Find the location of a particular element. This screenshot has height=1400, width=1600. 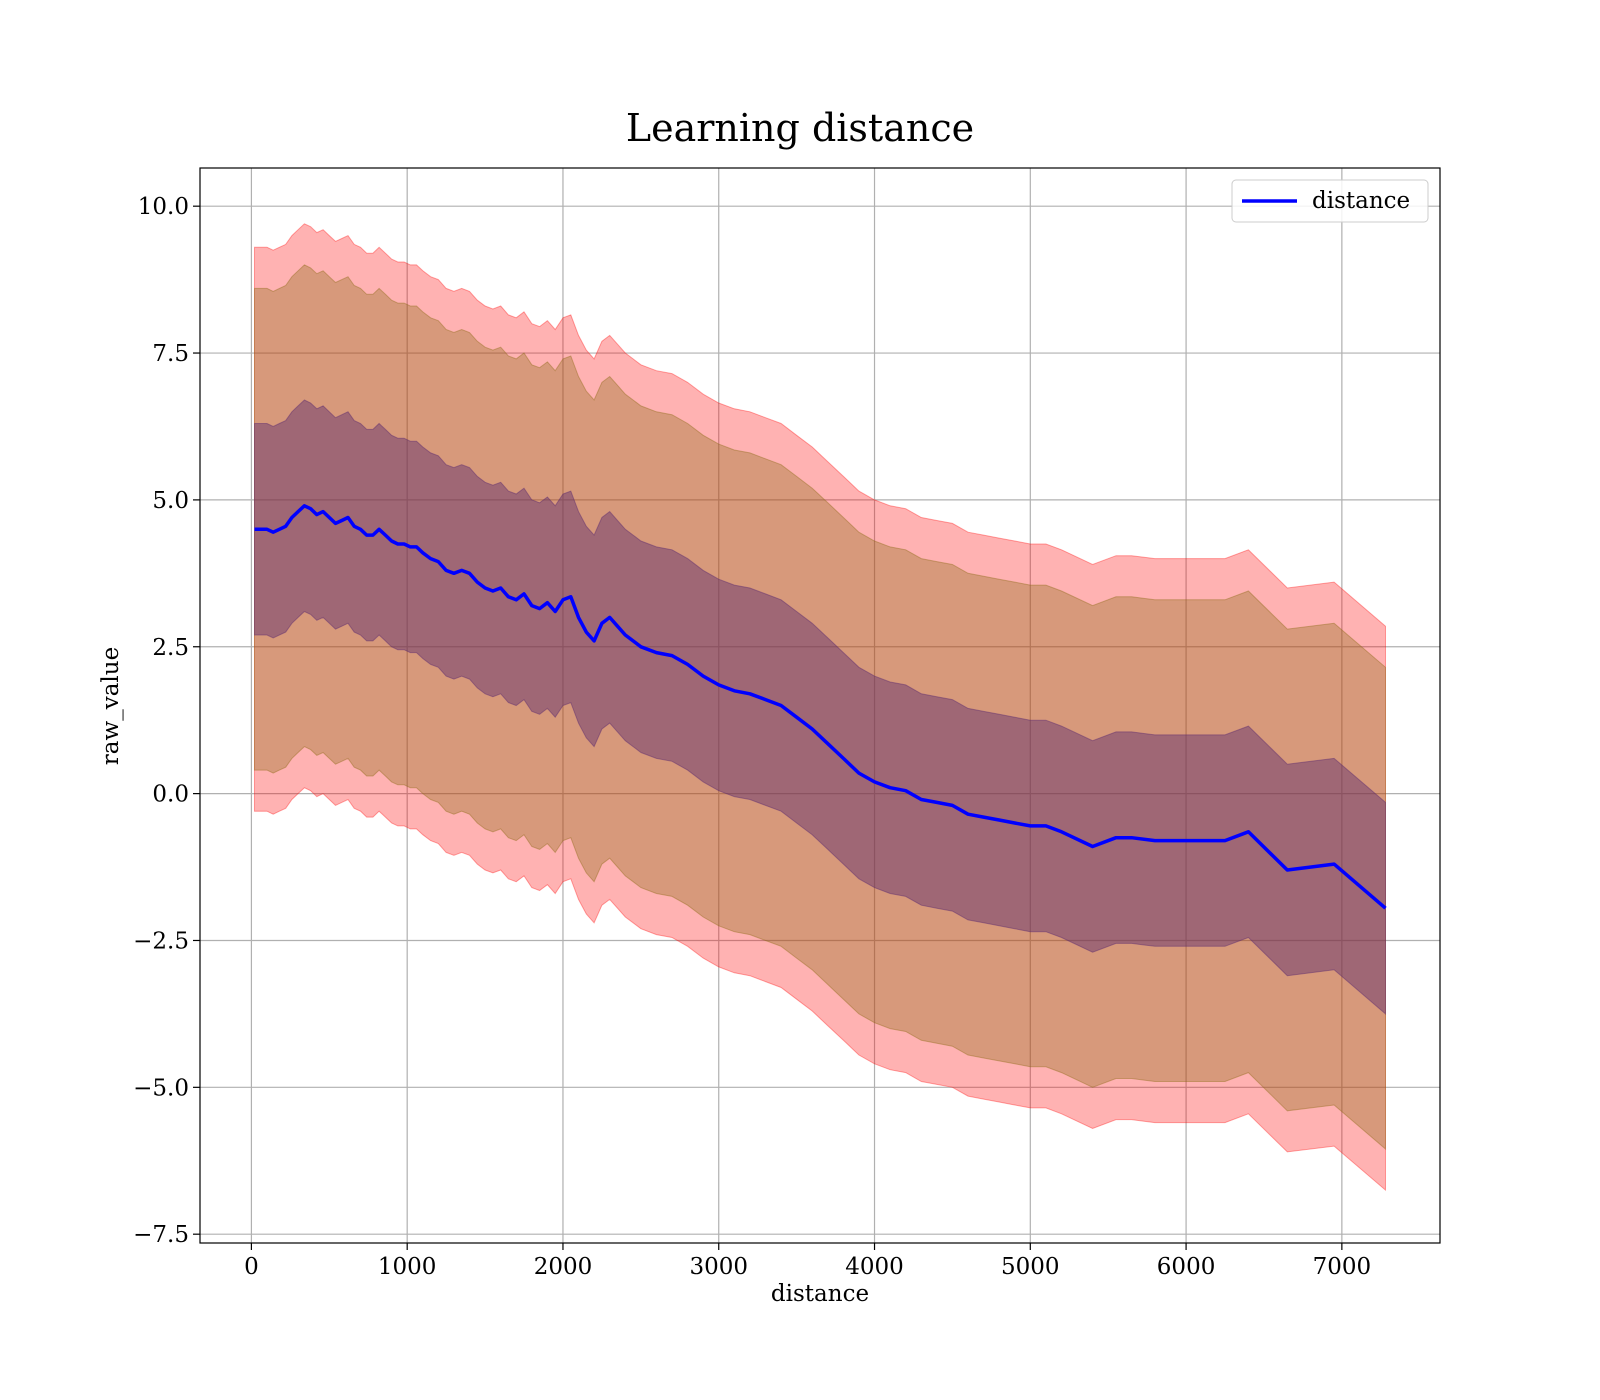

y-tick-label: 5.0 is located at coordinates (170, 501).